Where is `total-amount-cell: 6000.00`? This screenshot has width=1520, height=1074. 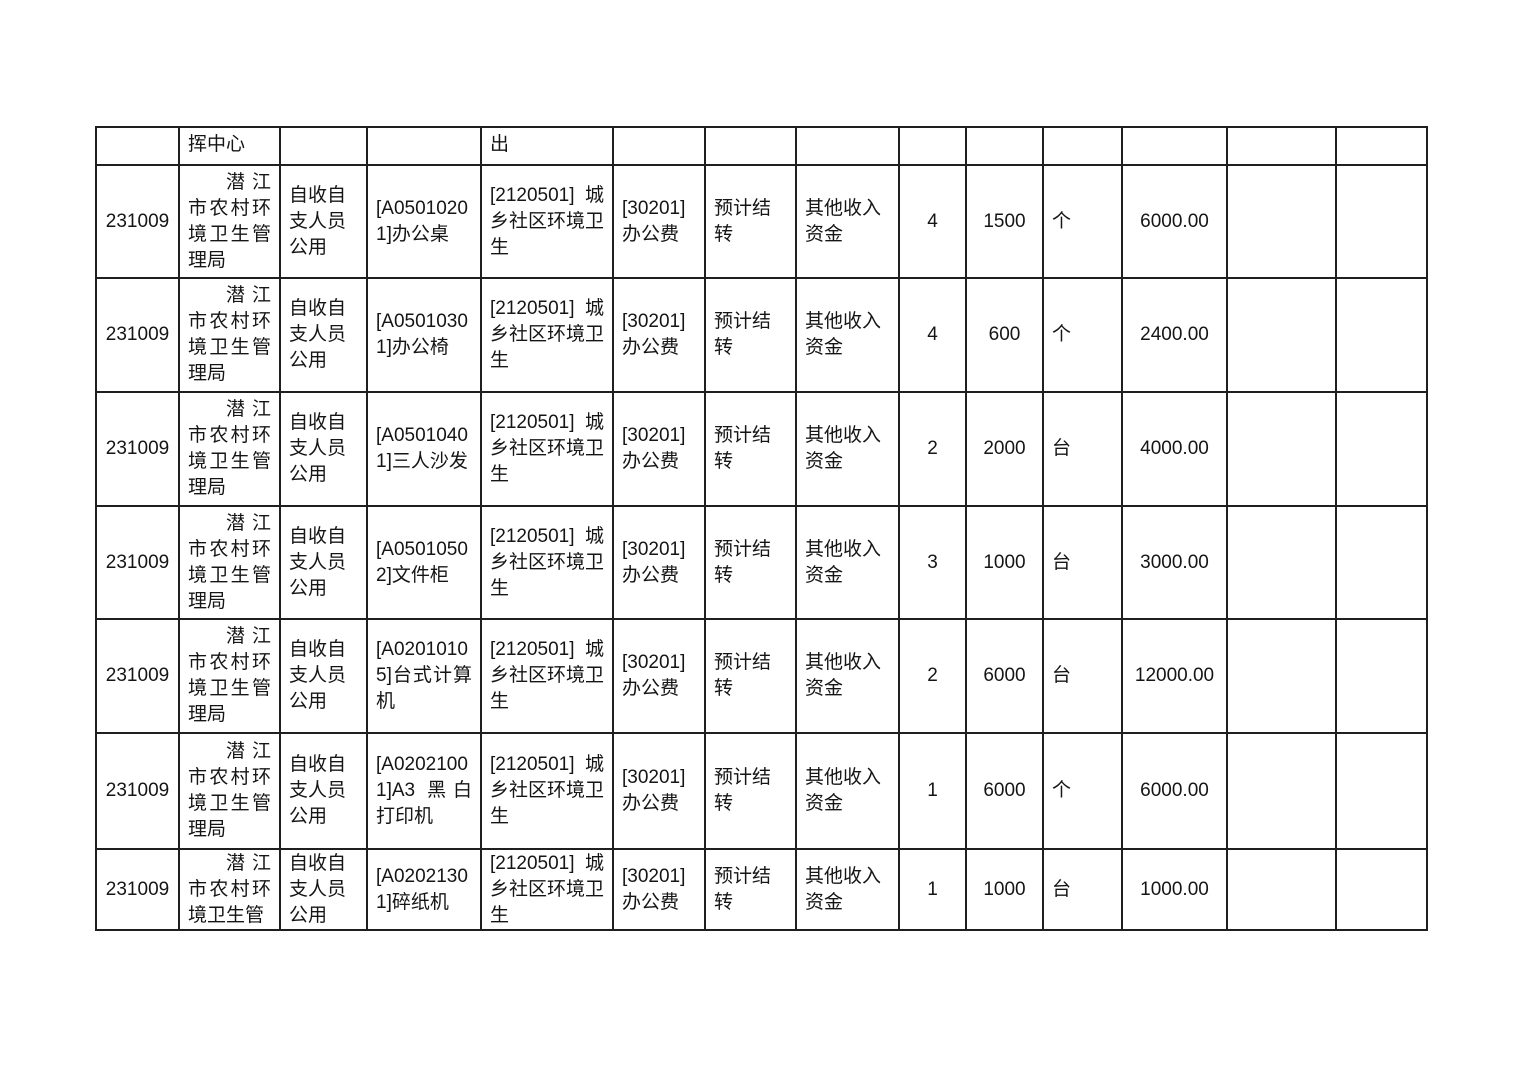 total-amount-cell: 6000.00 is located at coordinates (1174, 791).